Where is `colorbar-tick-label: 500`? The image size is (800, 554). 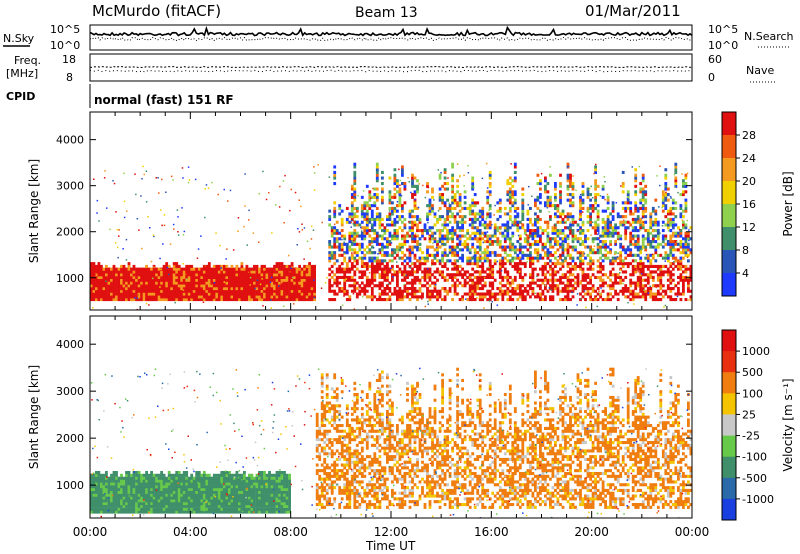 colorbar-tick-label: 500 is located at coordinates (752, 372).